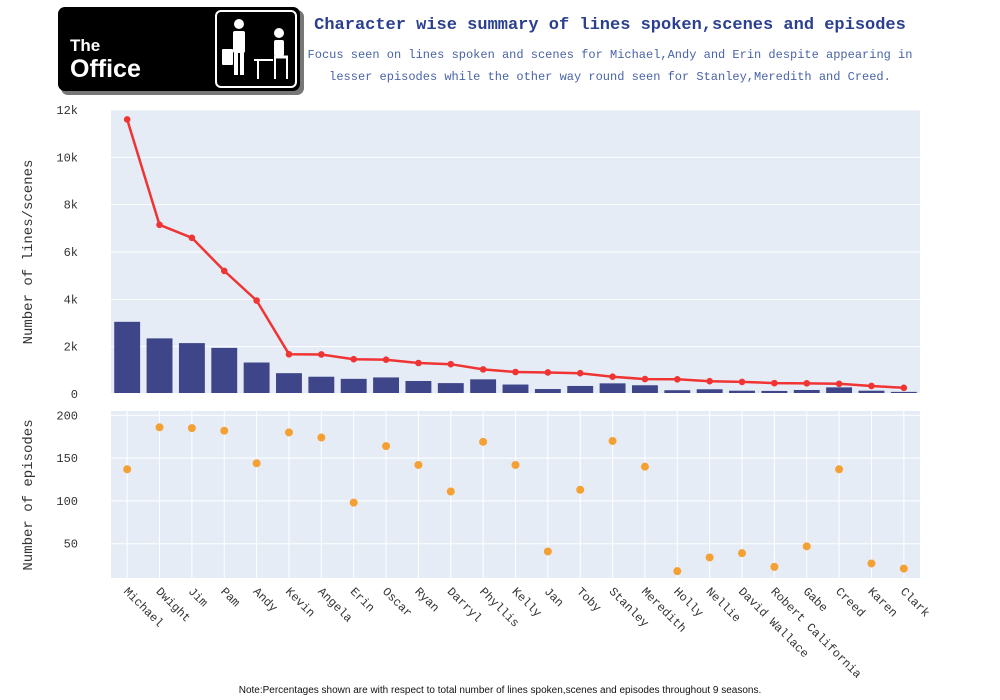 This screenshot has height=700, width=1000. I want to click on bottom-y-axis-title: Number of episodes, so click(29, 494).